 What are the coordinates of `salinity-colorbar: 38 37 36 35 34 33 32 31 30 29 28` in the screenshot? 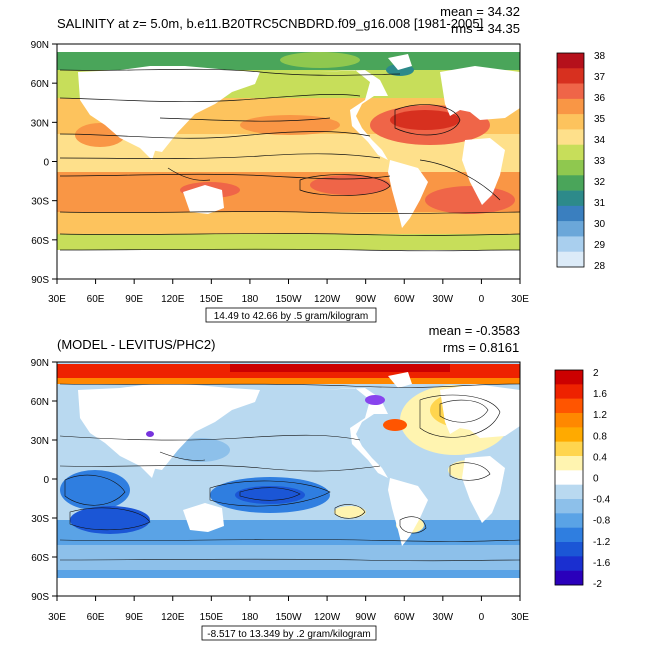 It's located at (581, 161).